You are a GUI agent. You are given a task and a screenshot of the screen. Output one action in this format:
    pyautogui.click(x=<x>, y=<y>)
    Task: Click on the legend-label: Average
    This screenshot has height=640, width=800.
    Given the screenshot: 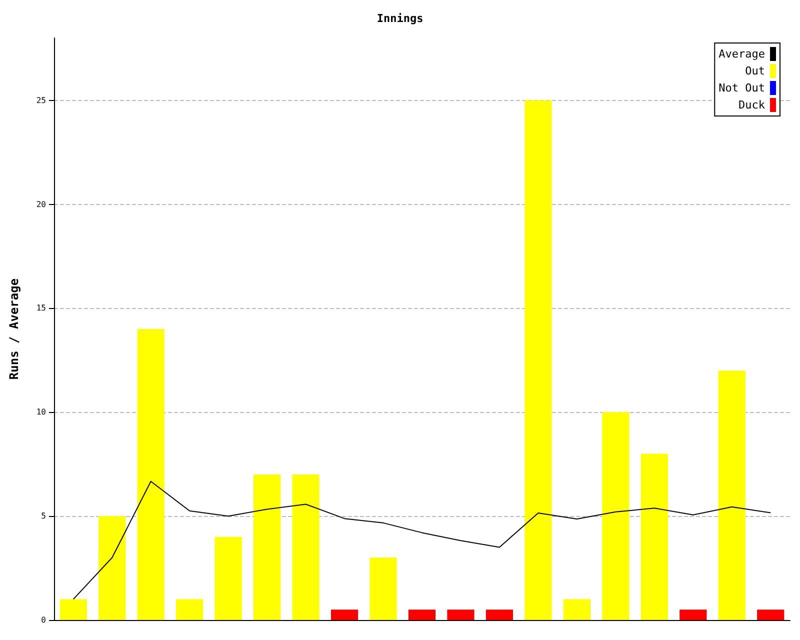 What is the action you would take?
    pyautogui.click(x=741, y=54)
    